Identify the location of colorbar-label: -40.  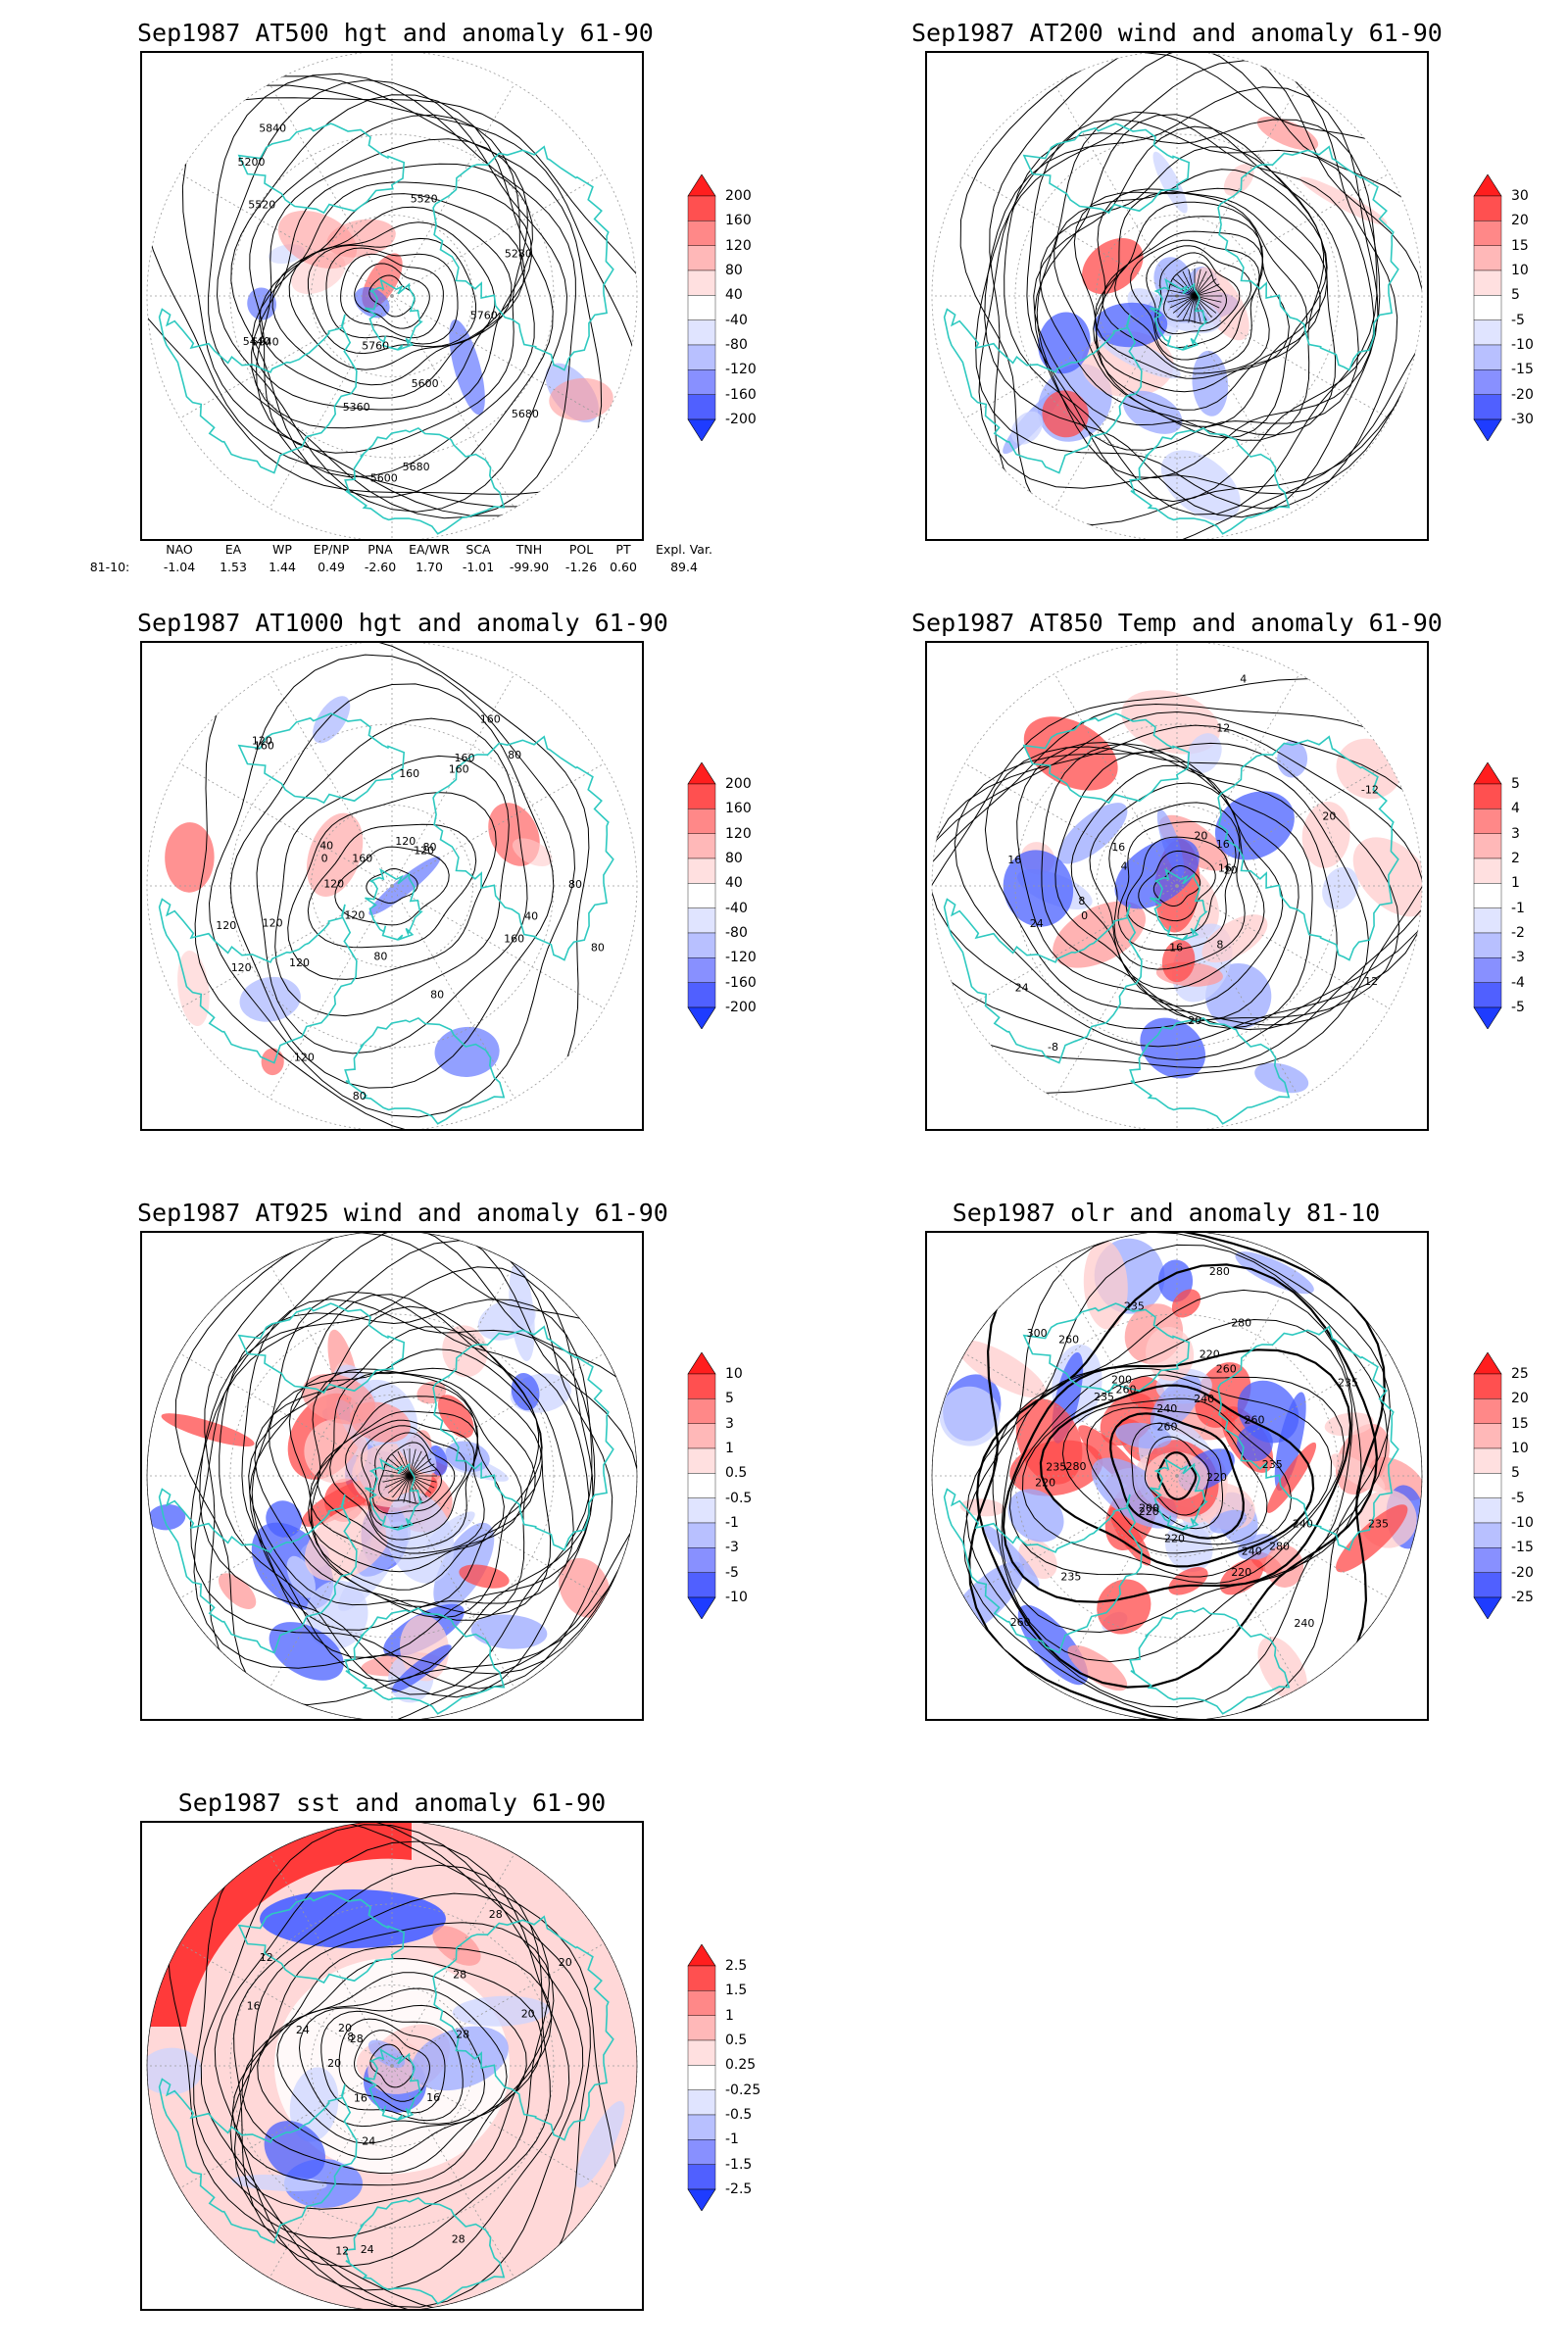
(736, 320).